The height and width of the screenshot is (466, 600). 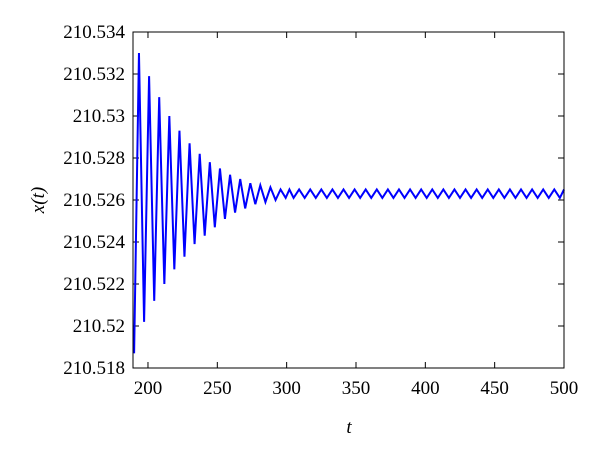 I want to click on x-tick-label: 400, so click(x=425, y=388).